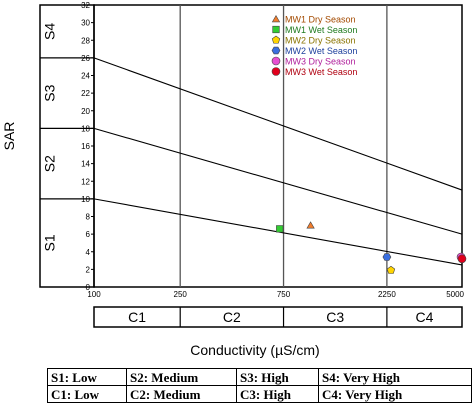 The width and height of the screenshot is (474, 404). Describe the element at coordinates (50, 163) in the screenshot. I see `sodium-class-label: S2` at that location.